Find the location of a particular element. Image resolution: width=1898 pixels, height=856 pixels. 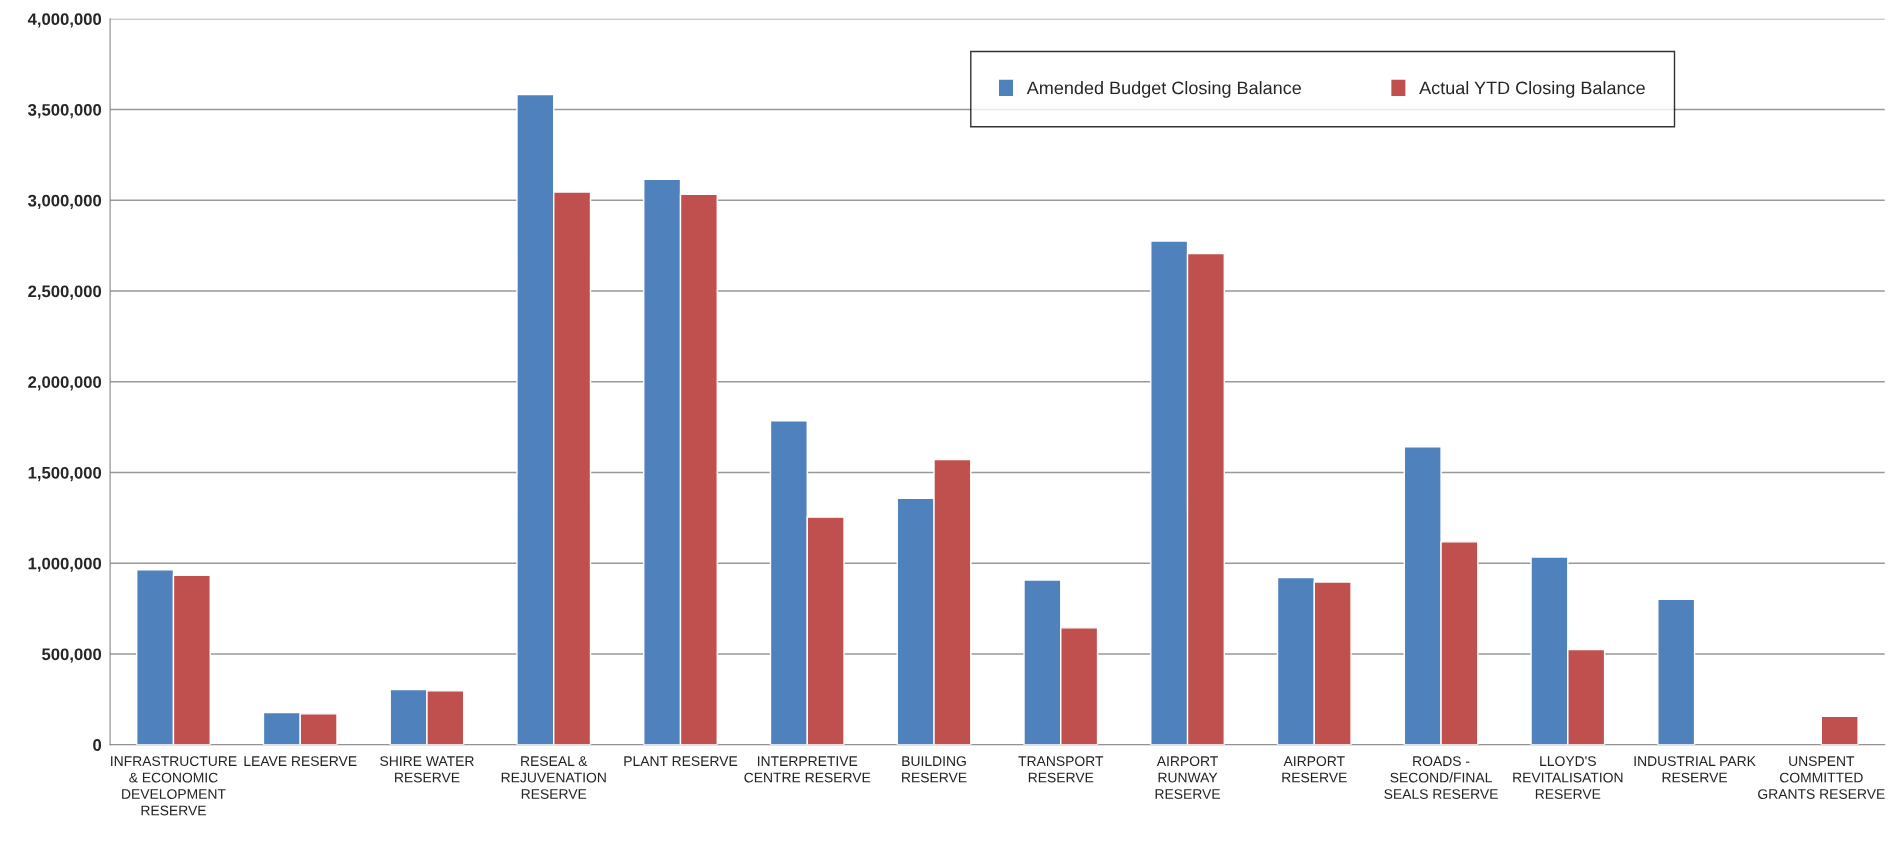

y-tick-label: 500,000 is located at coordinates (72, 655).